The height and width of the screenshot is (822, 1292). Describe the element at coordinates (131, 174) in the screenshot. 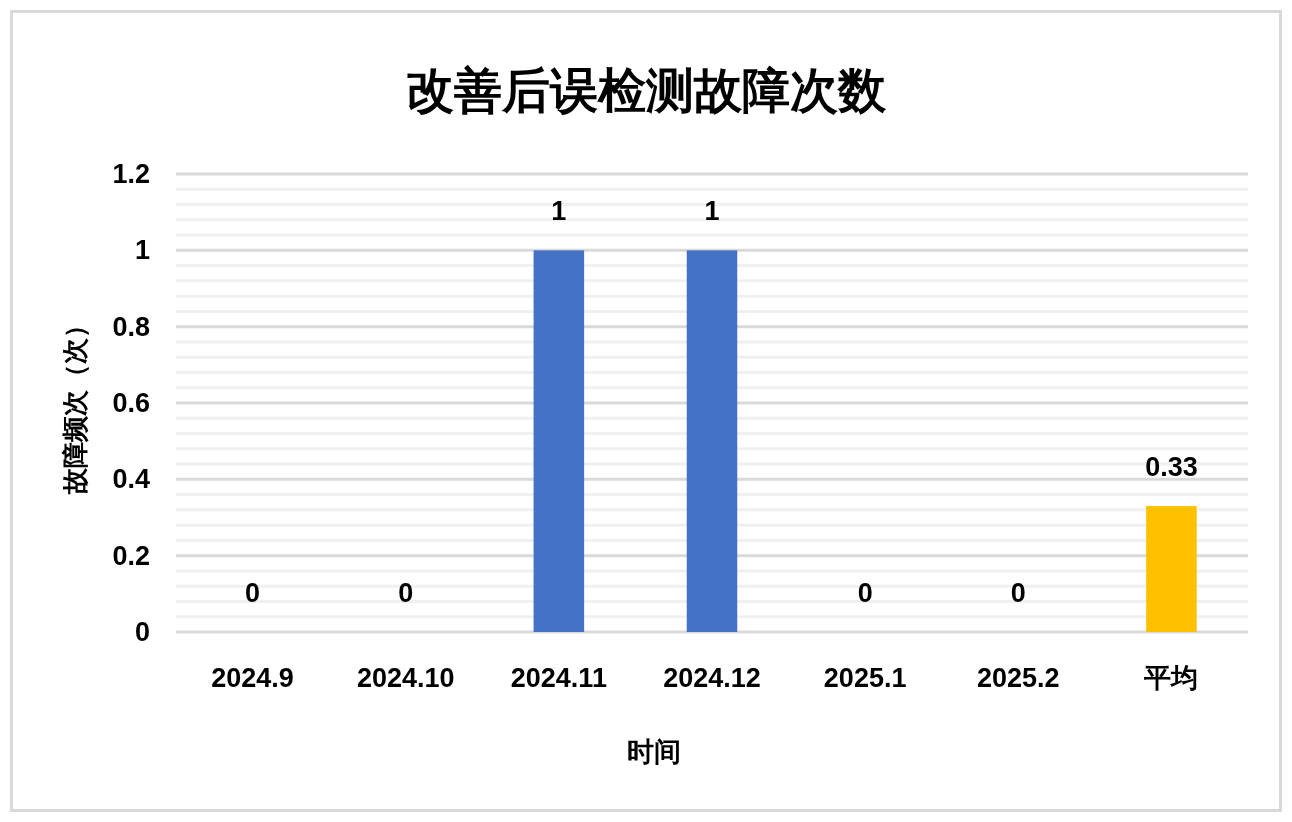

I see `y-tick-label: 1.2` at that location.